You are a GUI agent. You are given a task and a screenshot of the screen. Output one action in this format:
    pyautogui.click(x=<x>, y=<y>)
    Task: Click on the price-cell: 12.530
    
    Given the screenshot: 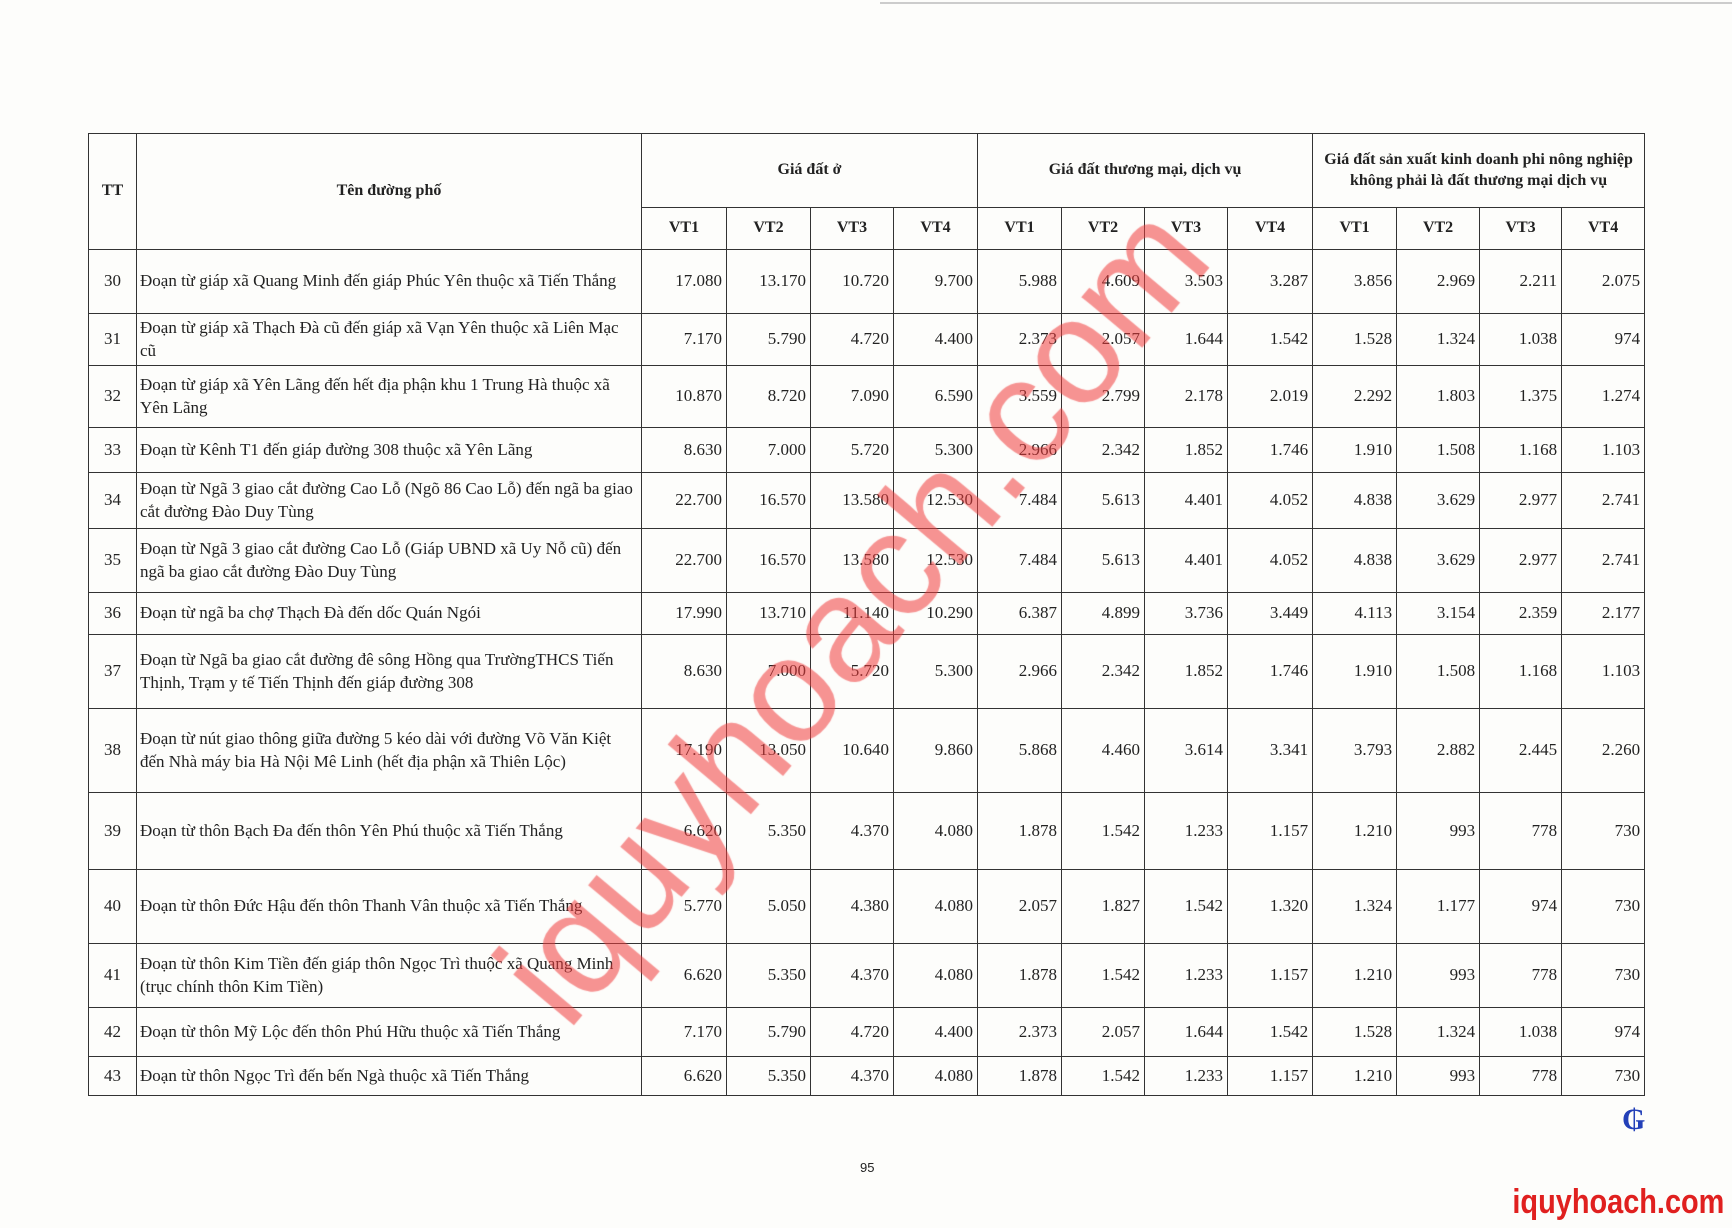 What is the action you would take?
    pyautogui.click(x=935, y=560)
    